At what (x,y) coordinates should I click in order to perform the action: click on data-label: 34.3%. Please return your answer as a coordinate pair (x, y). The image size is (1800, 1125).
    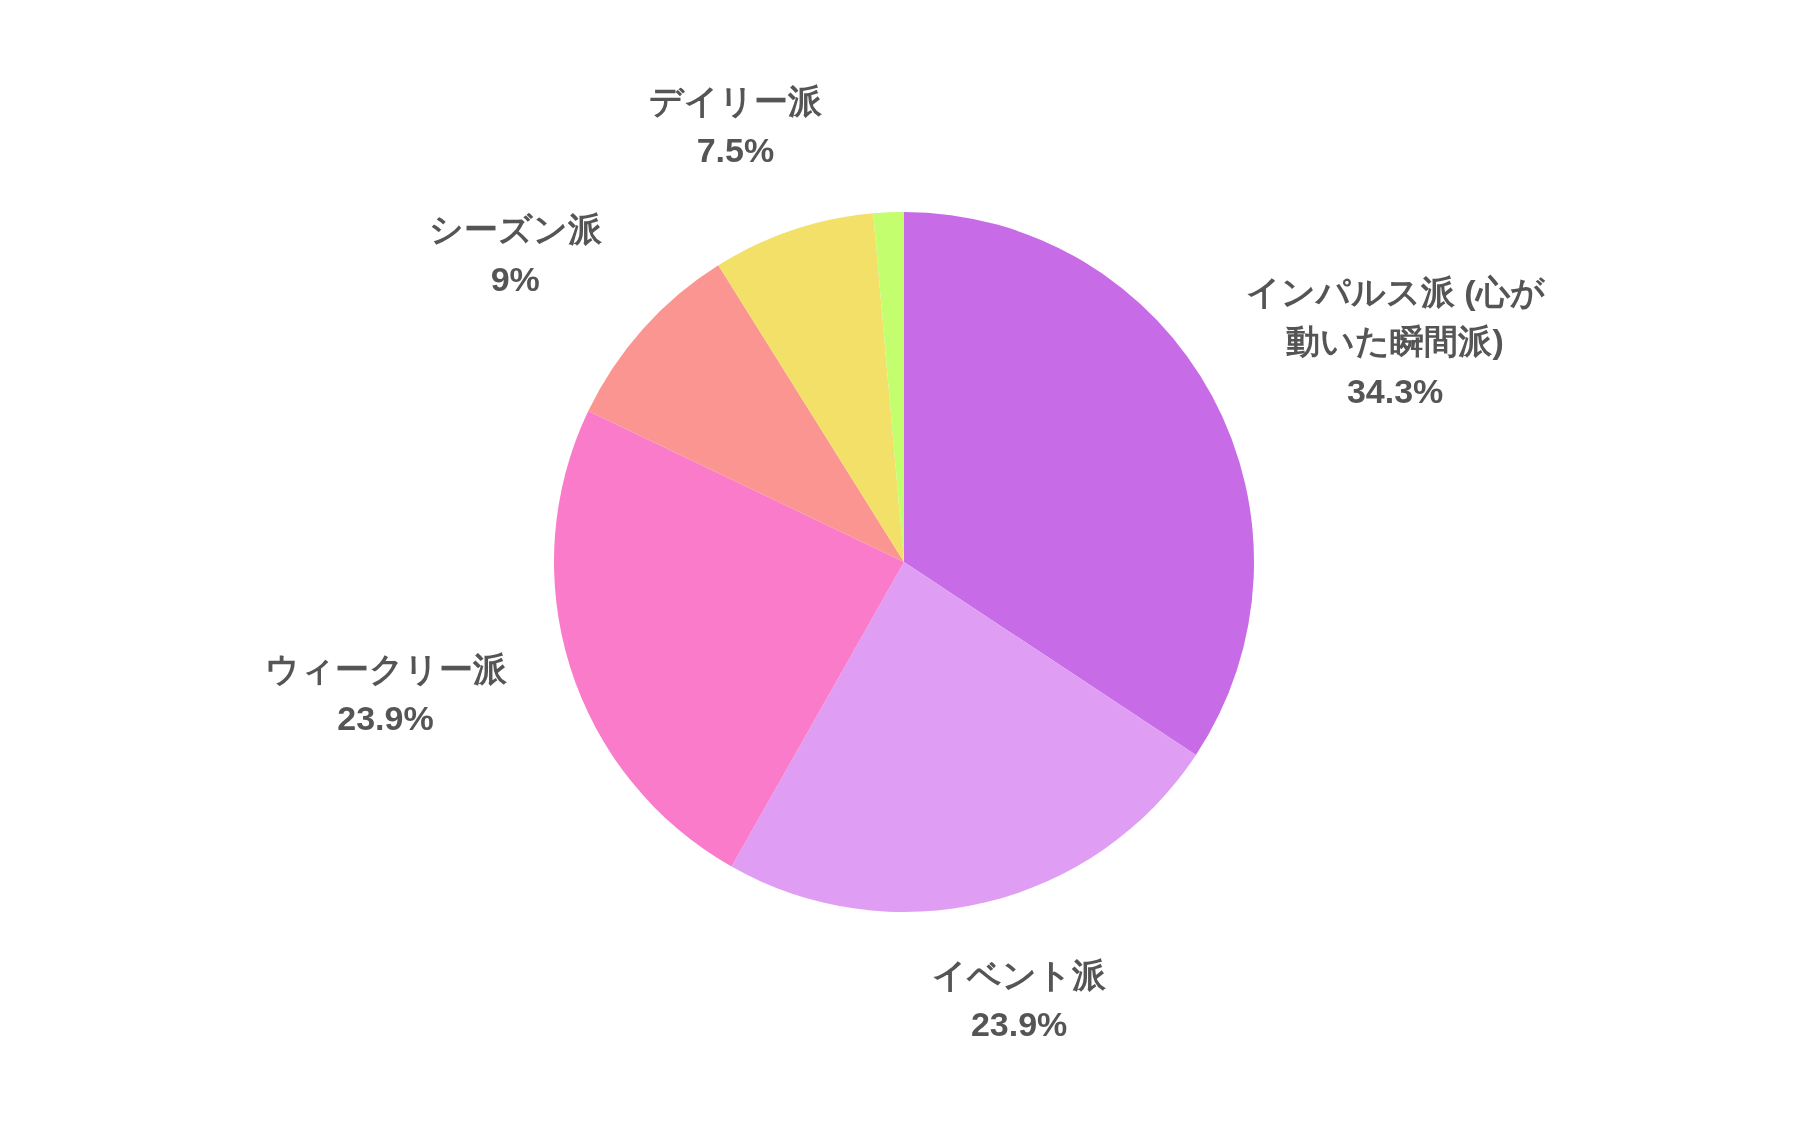
    Looking at the image, I should click on (1395, 390).